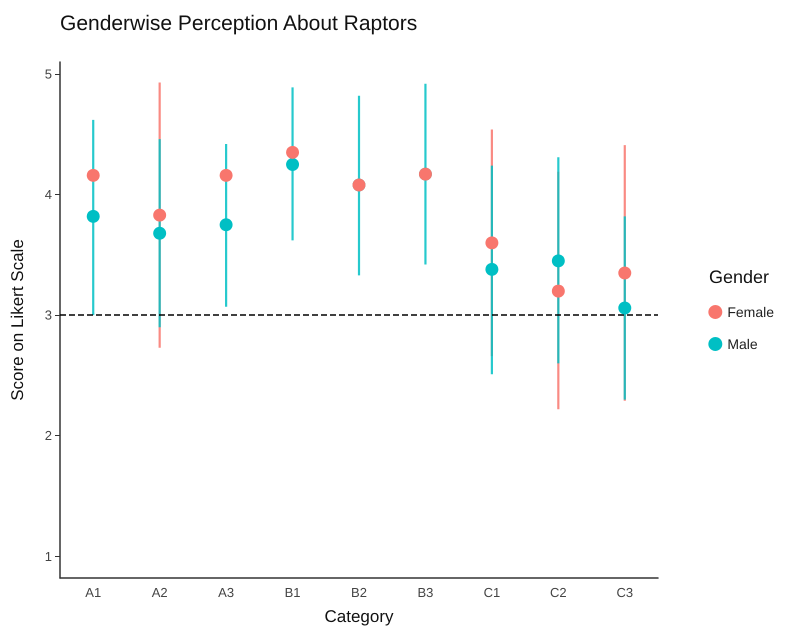 This screenshot has height=632, width=799. Describe the element at coordinates (48, 194) in the screenshot. I see `y-tick-label: 4` at that location.